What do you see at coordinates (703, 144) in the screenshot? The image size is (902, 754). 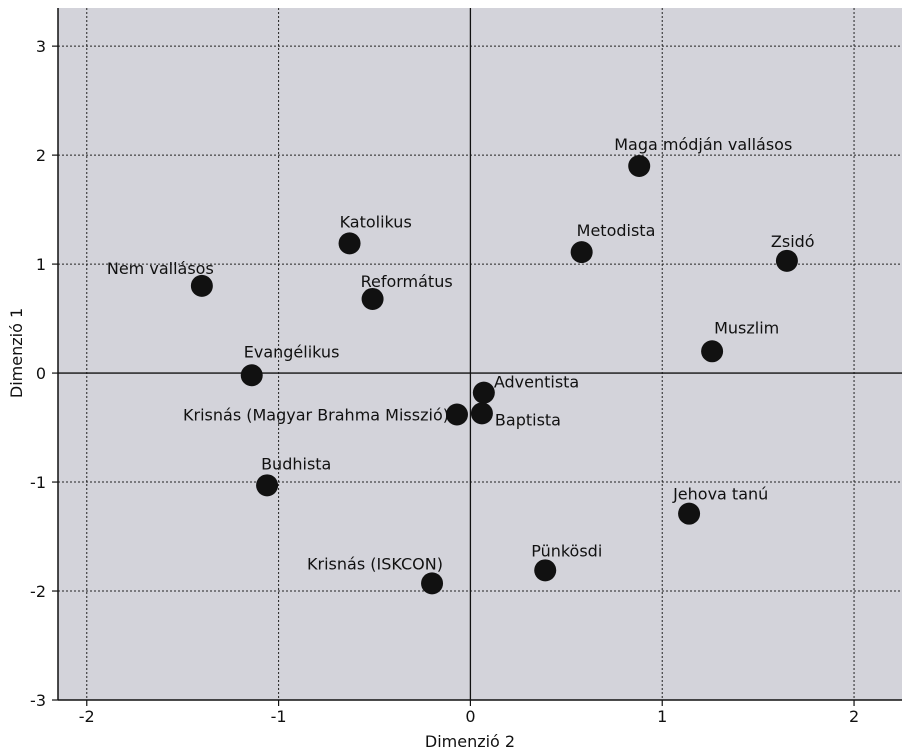 I see `data-point-label: Maga módján vallásos` at bounding box center [703, 144].